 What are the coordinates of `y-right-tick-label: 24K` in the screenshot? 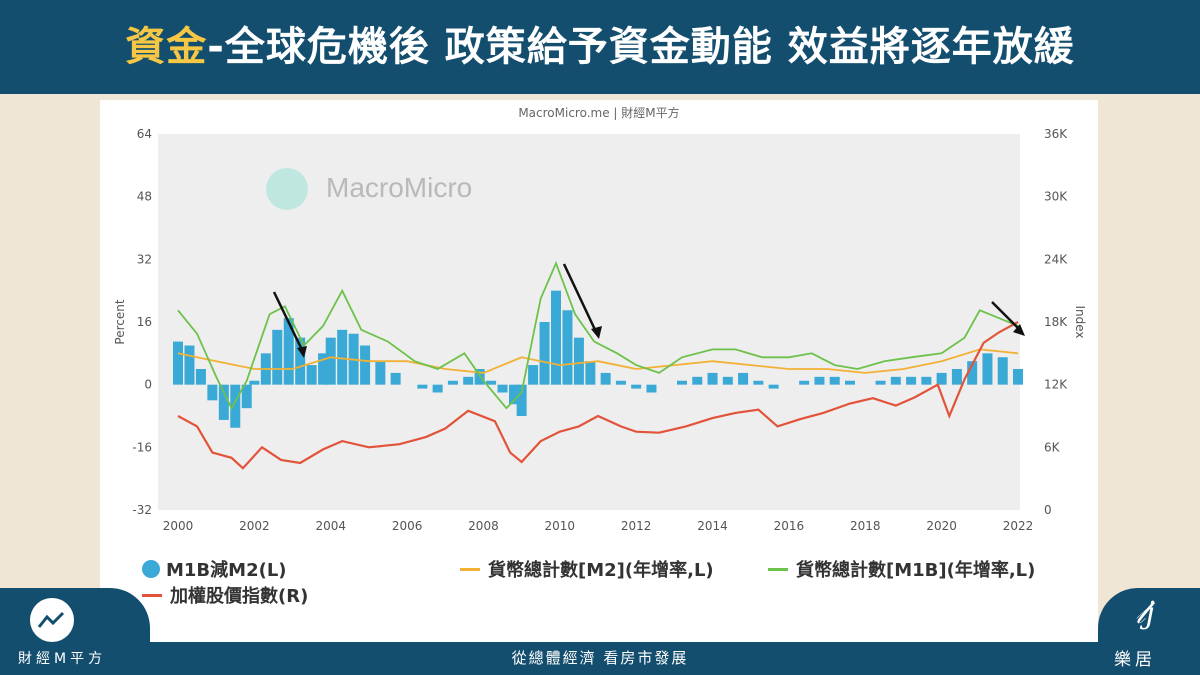 It's located at (1056, 259).